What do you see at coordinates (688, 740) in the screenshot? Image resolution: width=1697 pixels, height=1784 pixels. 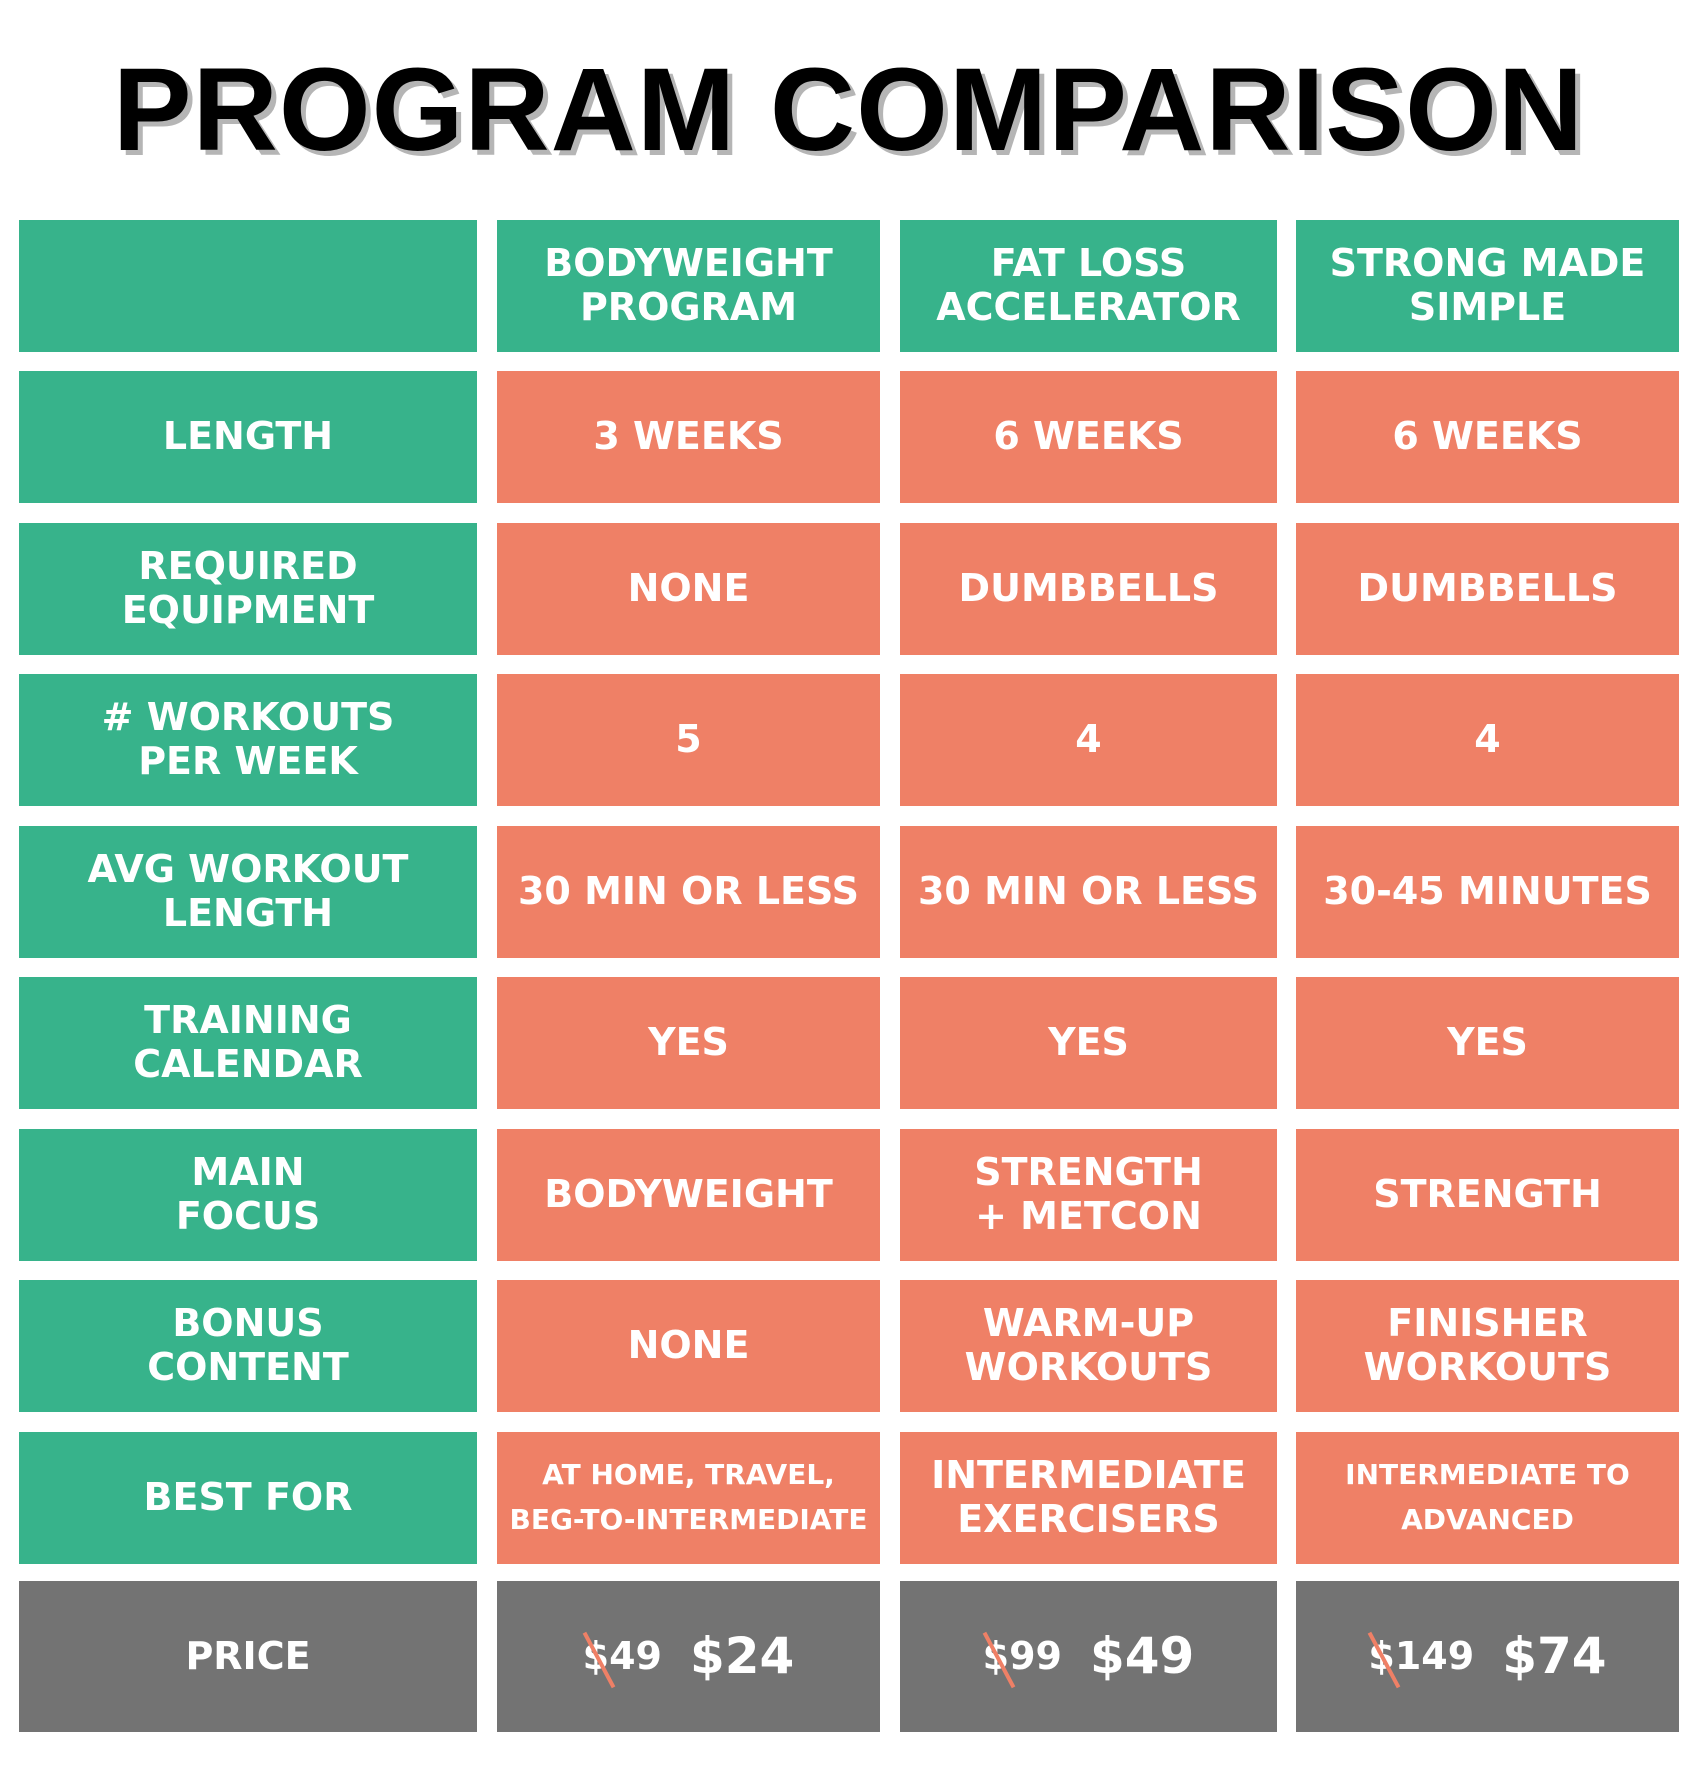 I see `value-cell: 5` at bounding box center [688, 740].